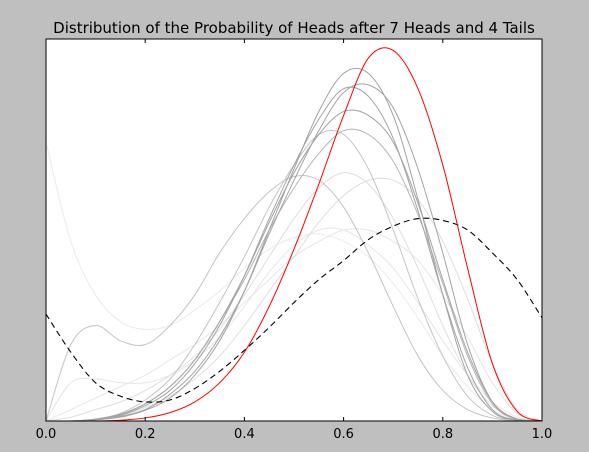 This screenshot has height=452, width=589. I want to click on x-tick-label: 0.4, so click(244, 434).